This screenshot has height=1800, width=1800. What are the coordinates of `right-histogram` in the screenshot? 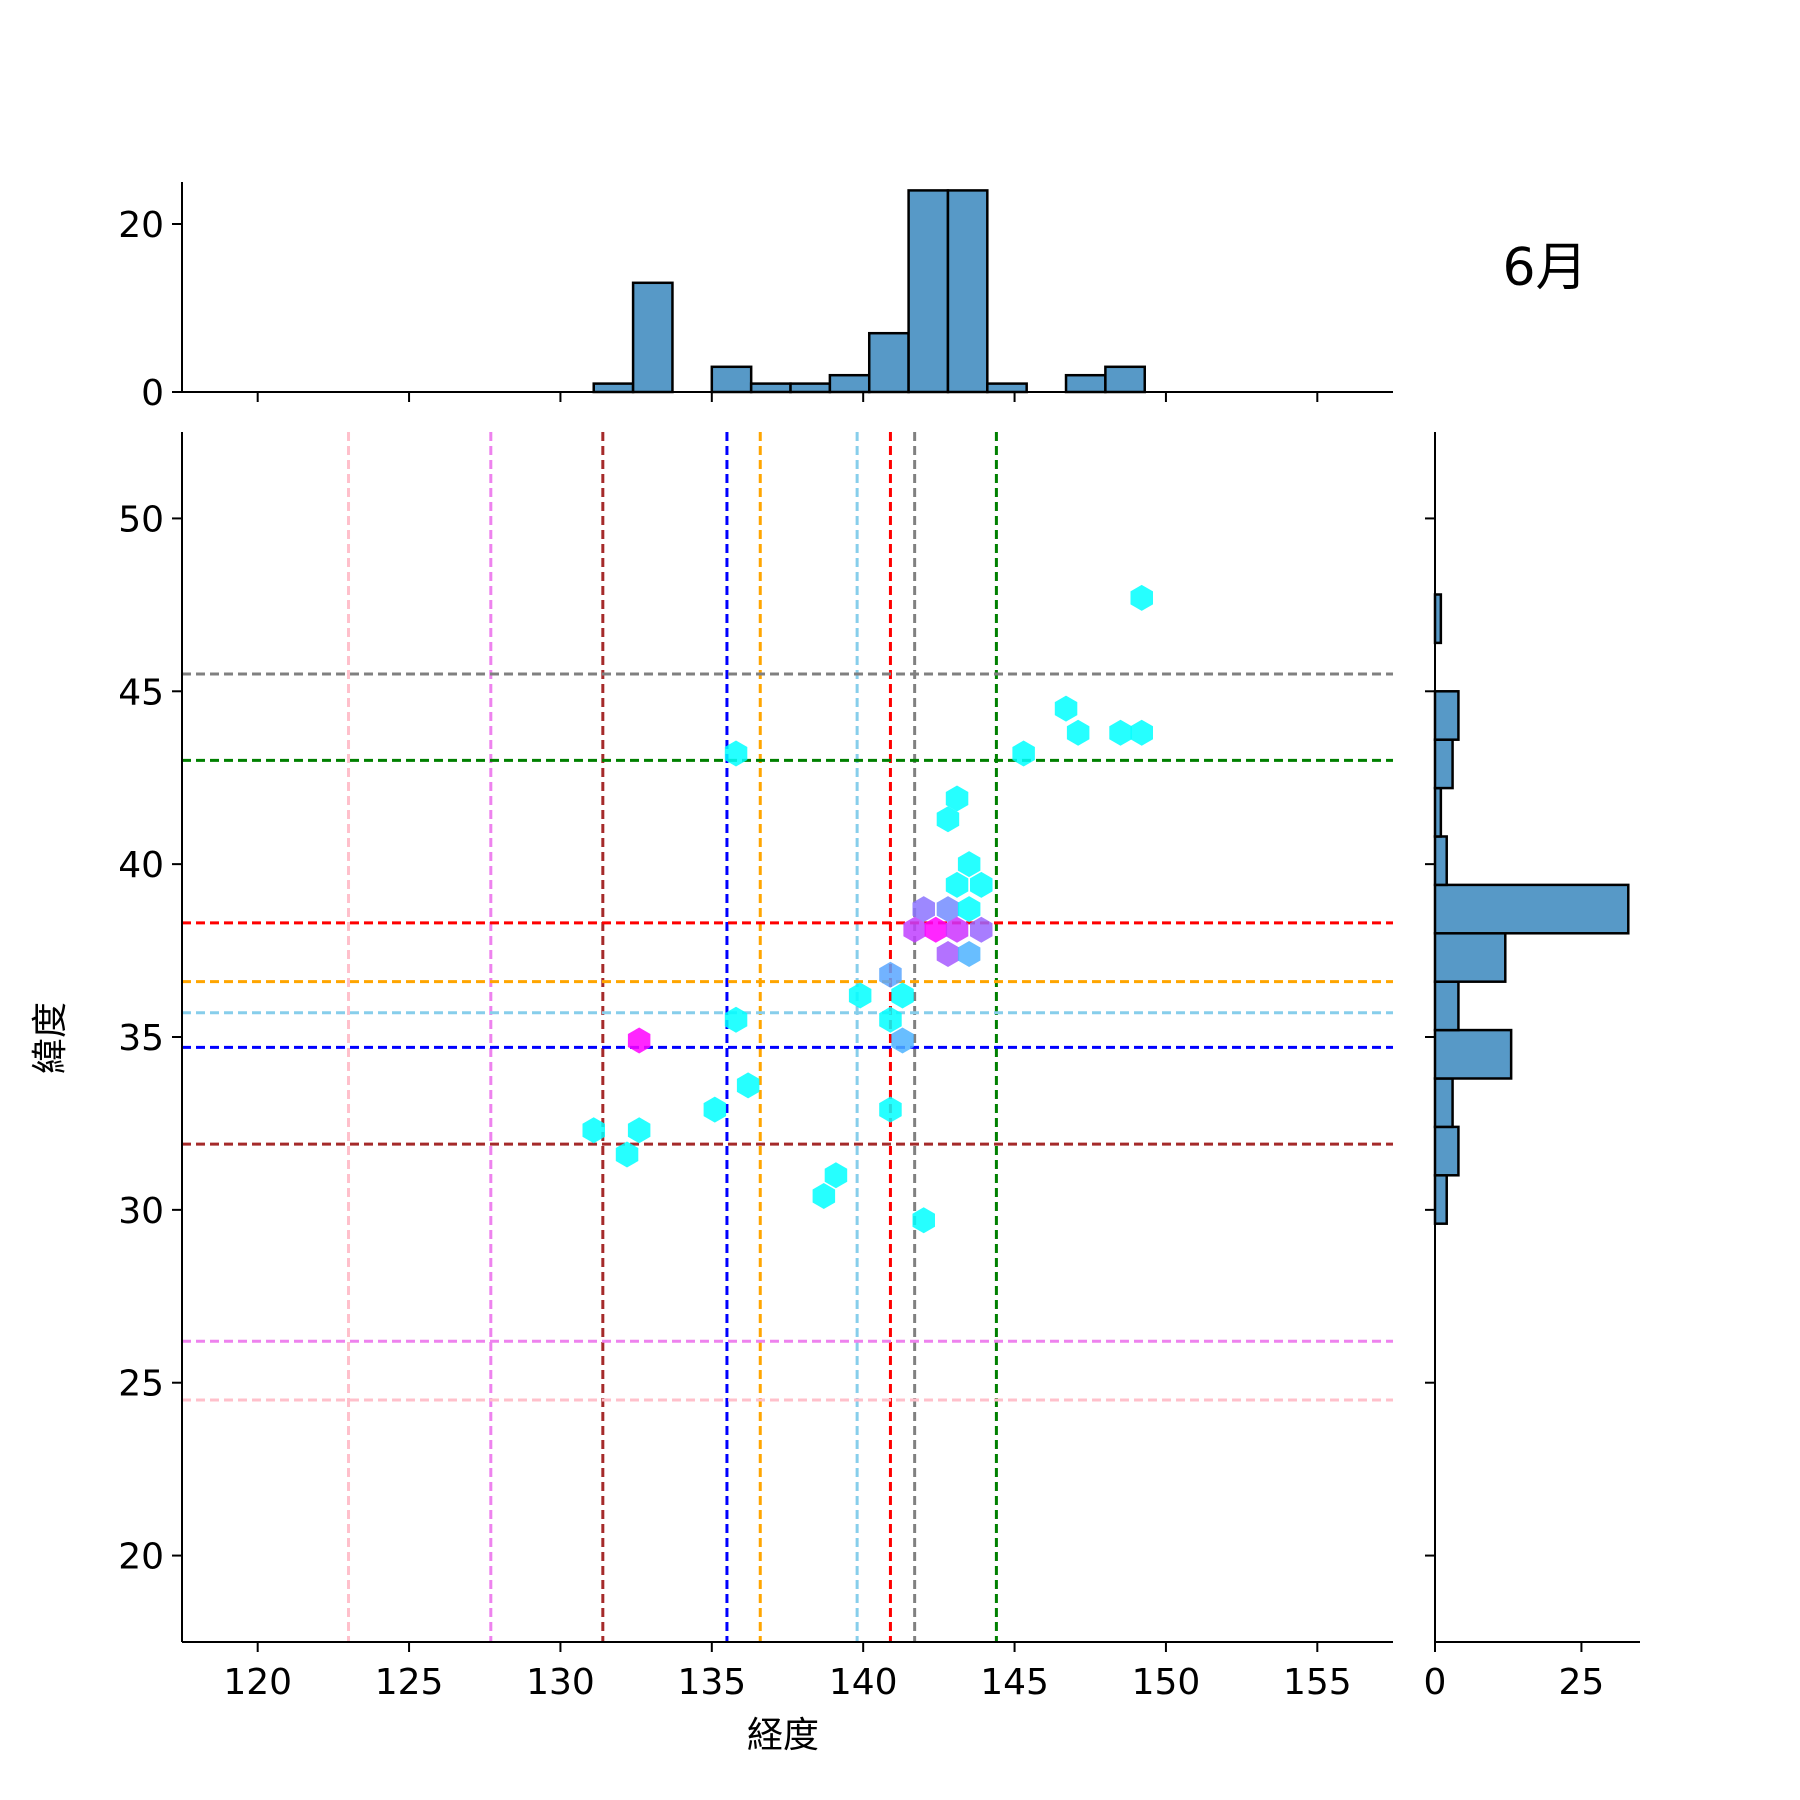 It's located at (1531, 909).